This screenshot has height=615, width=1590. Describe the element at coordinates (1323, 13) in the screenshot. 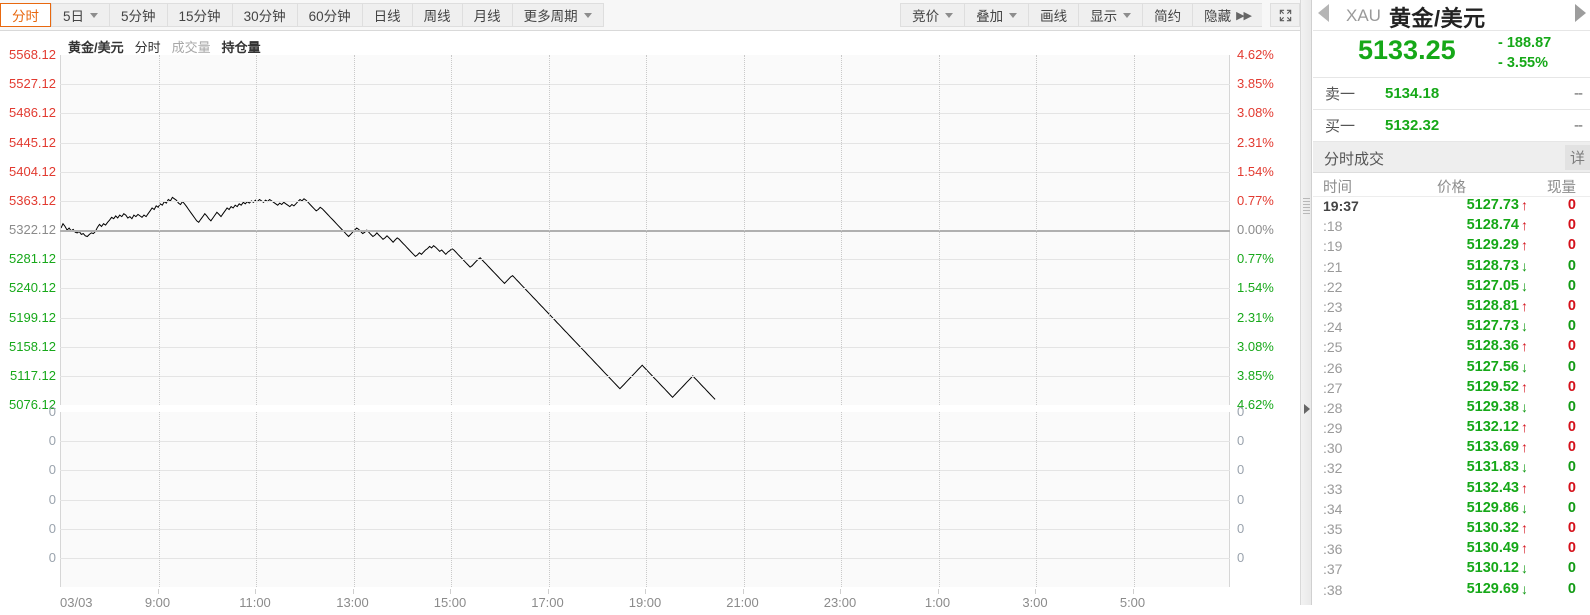

I see `prev-symbol-arrow-icon` at that location.